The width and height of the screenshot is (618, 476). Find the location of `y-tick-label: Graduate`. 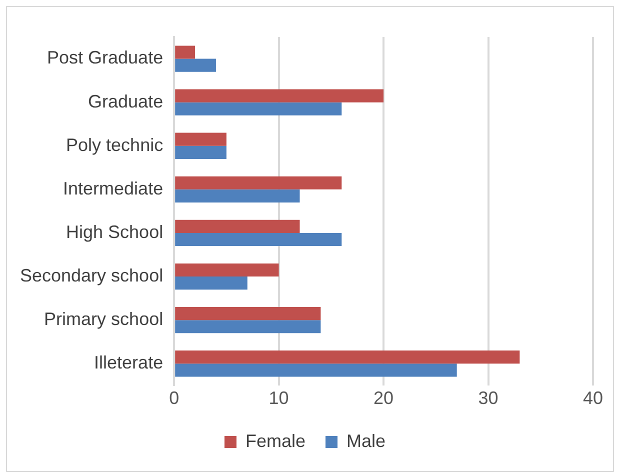

y-tick-label: Graduate is located at coordinates (126, 101).